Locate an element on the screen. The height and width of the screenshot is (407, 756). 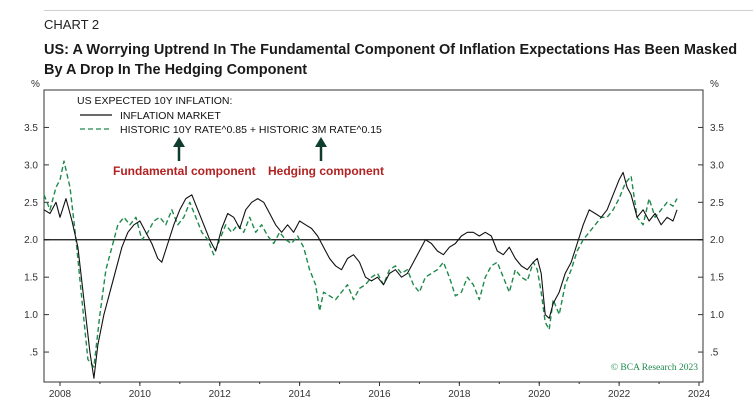
legend-historic-part: HISTORIC is located at coordinates (146, 130).